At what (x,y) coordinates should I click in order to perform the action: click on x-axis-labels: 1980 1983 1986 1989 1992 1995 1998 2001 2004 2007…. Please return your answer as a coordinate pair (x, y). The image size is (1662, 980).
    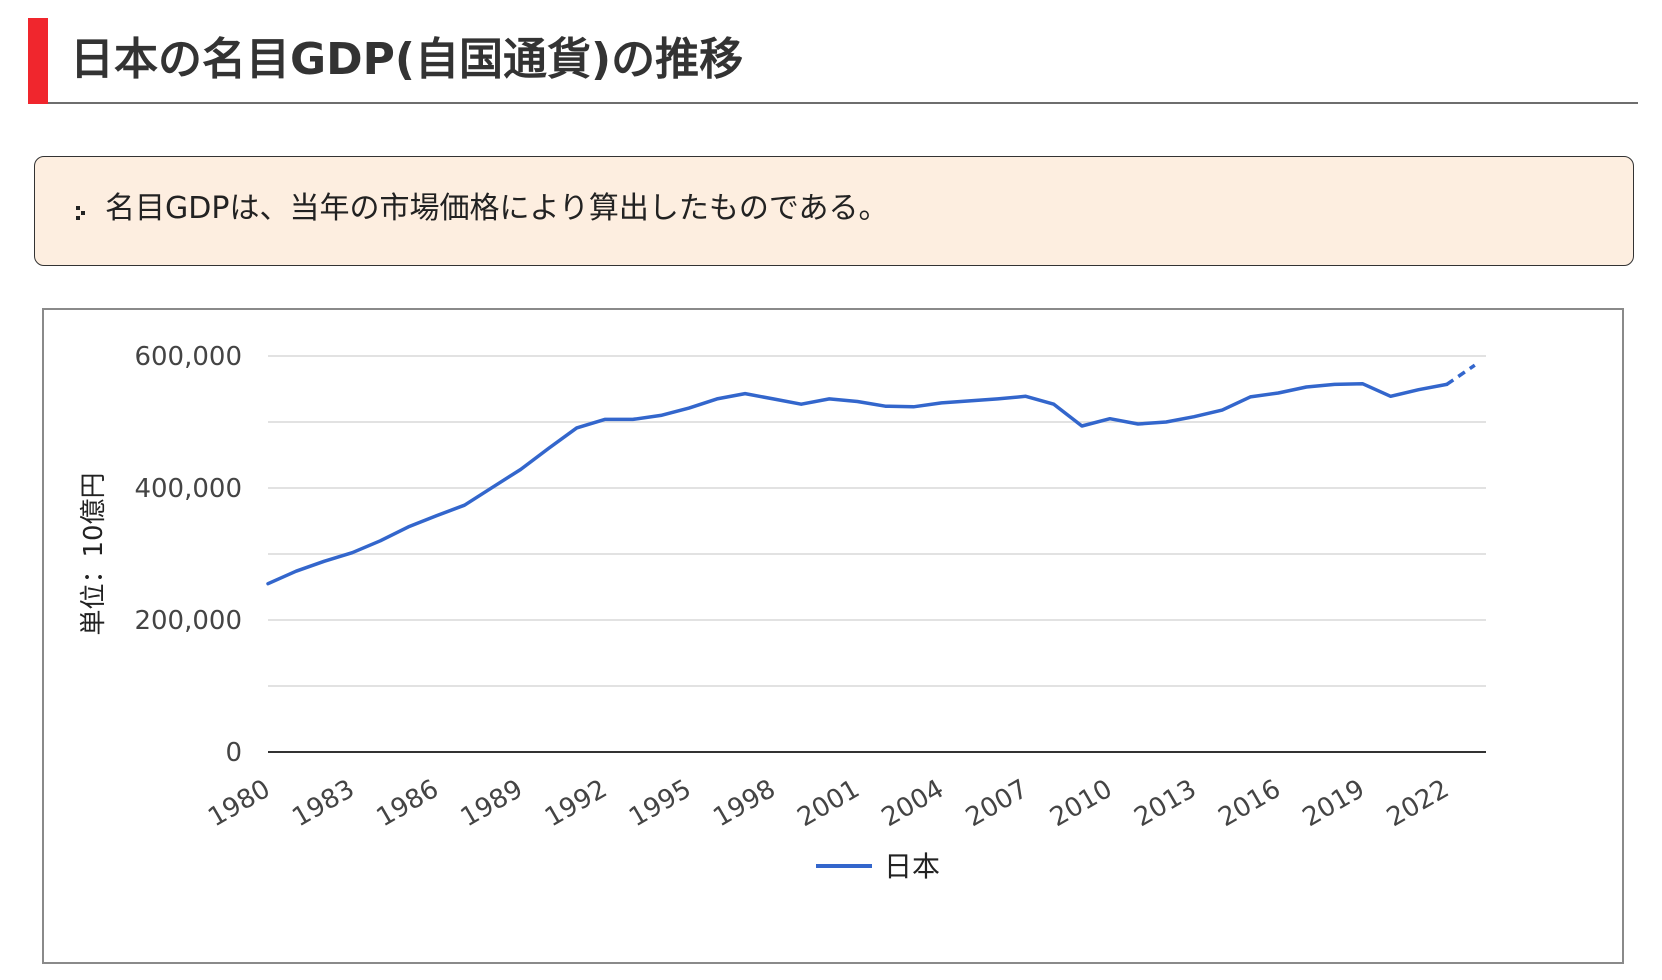
    Looking at the image, I should click on (828, 803).